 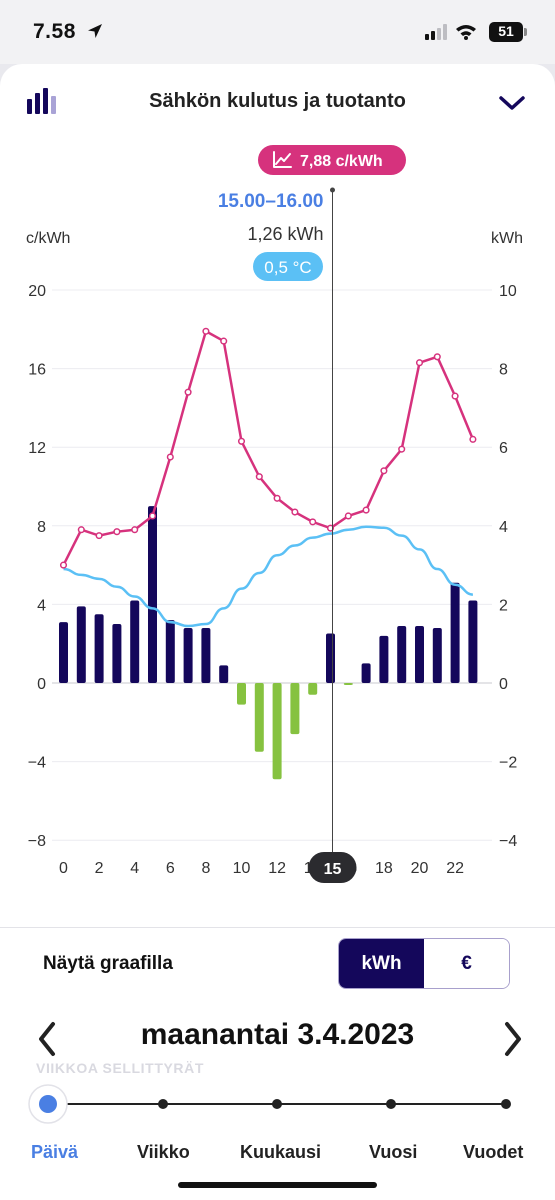 I want to click on x-tick-label: 2, so click(x=99, y=868).